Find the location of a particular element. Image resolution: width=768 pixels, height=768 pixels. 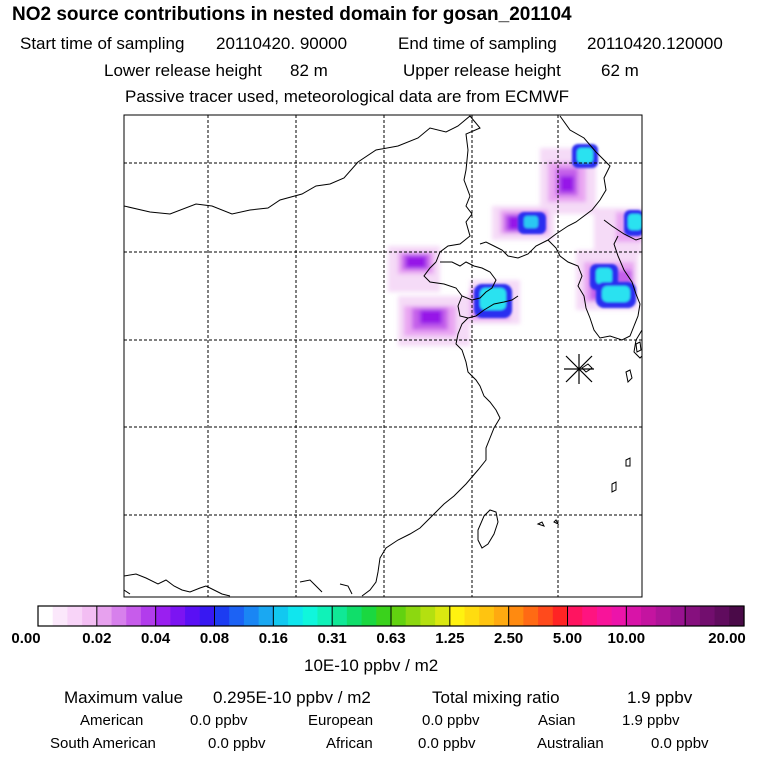

region-name: European is located at coordinates (341, 720).